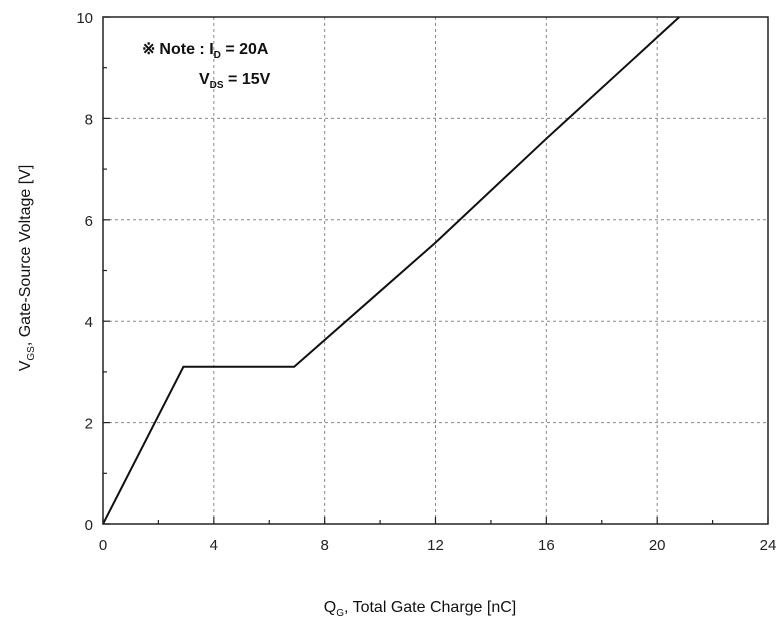  Describe the element at coordinates (235, 81) in the screenshot. I see `note-line-2: VDS = 15V` at that location.